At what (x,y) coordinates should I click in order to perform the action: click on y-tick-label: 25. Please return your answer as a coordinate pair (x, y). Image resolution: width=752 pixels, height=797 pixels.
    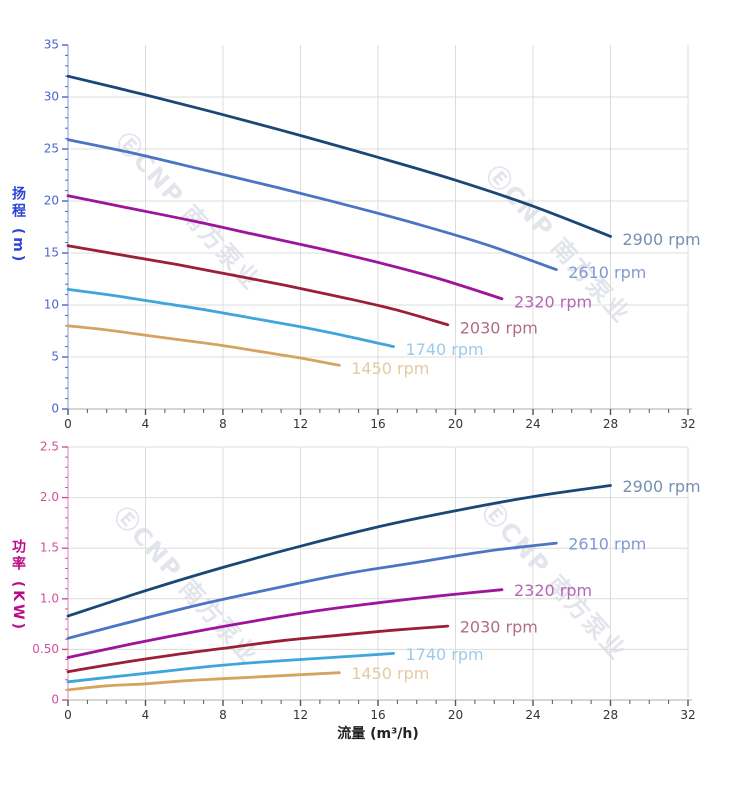
    Looking at the image, I should click on (51, 149).